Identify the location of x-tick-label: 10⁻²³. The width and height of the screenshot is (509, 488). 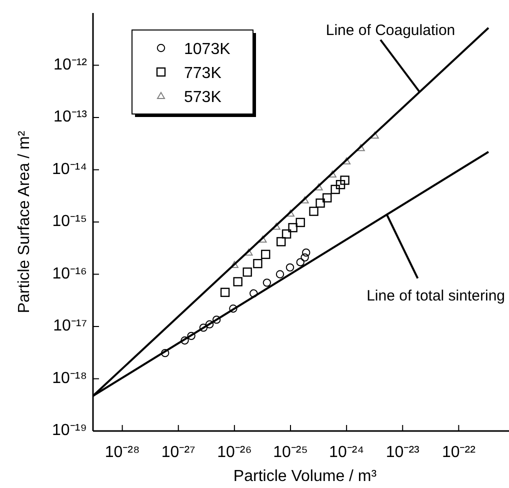
(403, 452).